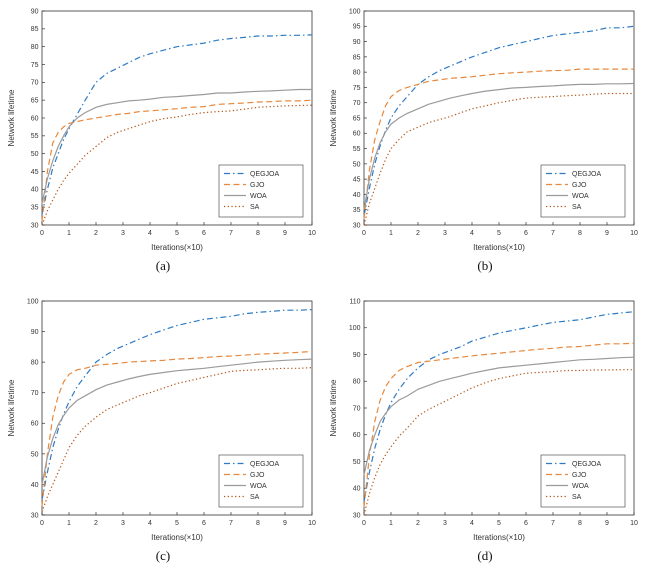 The height and width of the screenshot is (585, 648). I want to click on svg-text: 110, so click(354, 301).